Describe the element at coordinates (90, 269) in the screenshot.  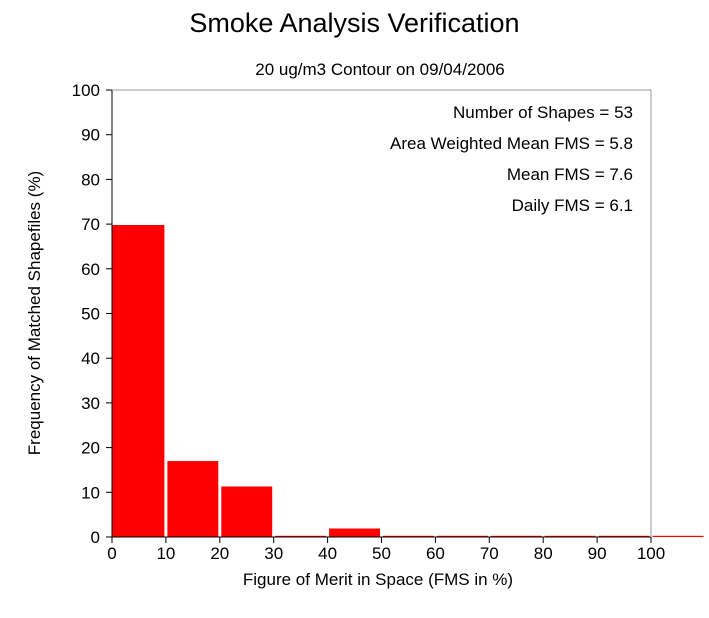
I see `y-tick-label: 60` at that location.